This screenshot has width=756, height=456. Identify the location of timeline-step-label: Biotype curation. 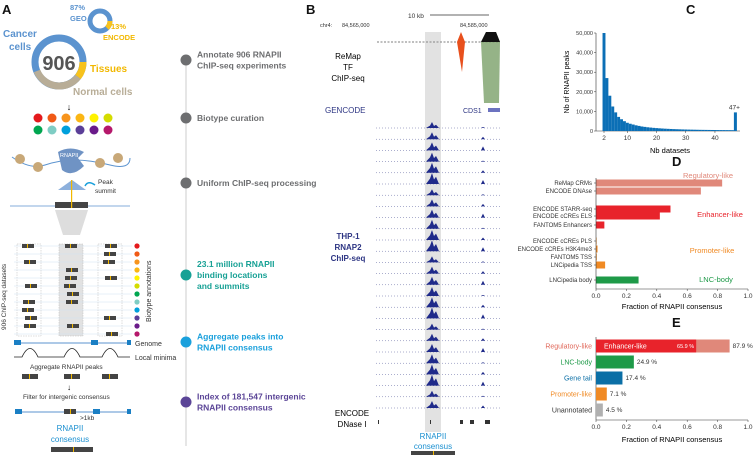
(230, 118).